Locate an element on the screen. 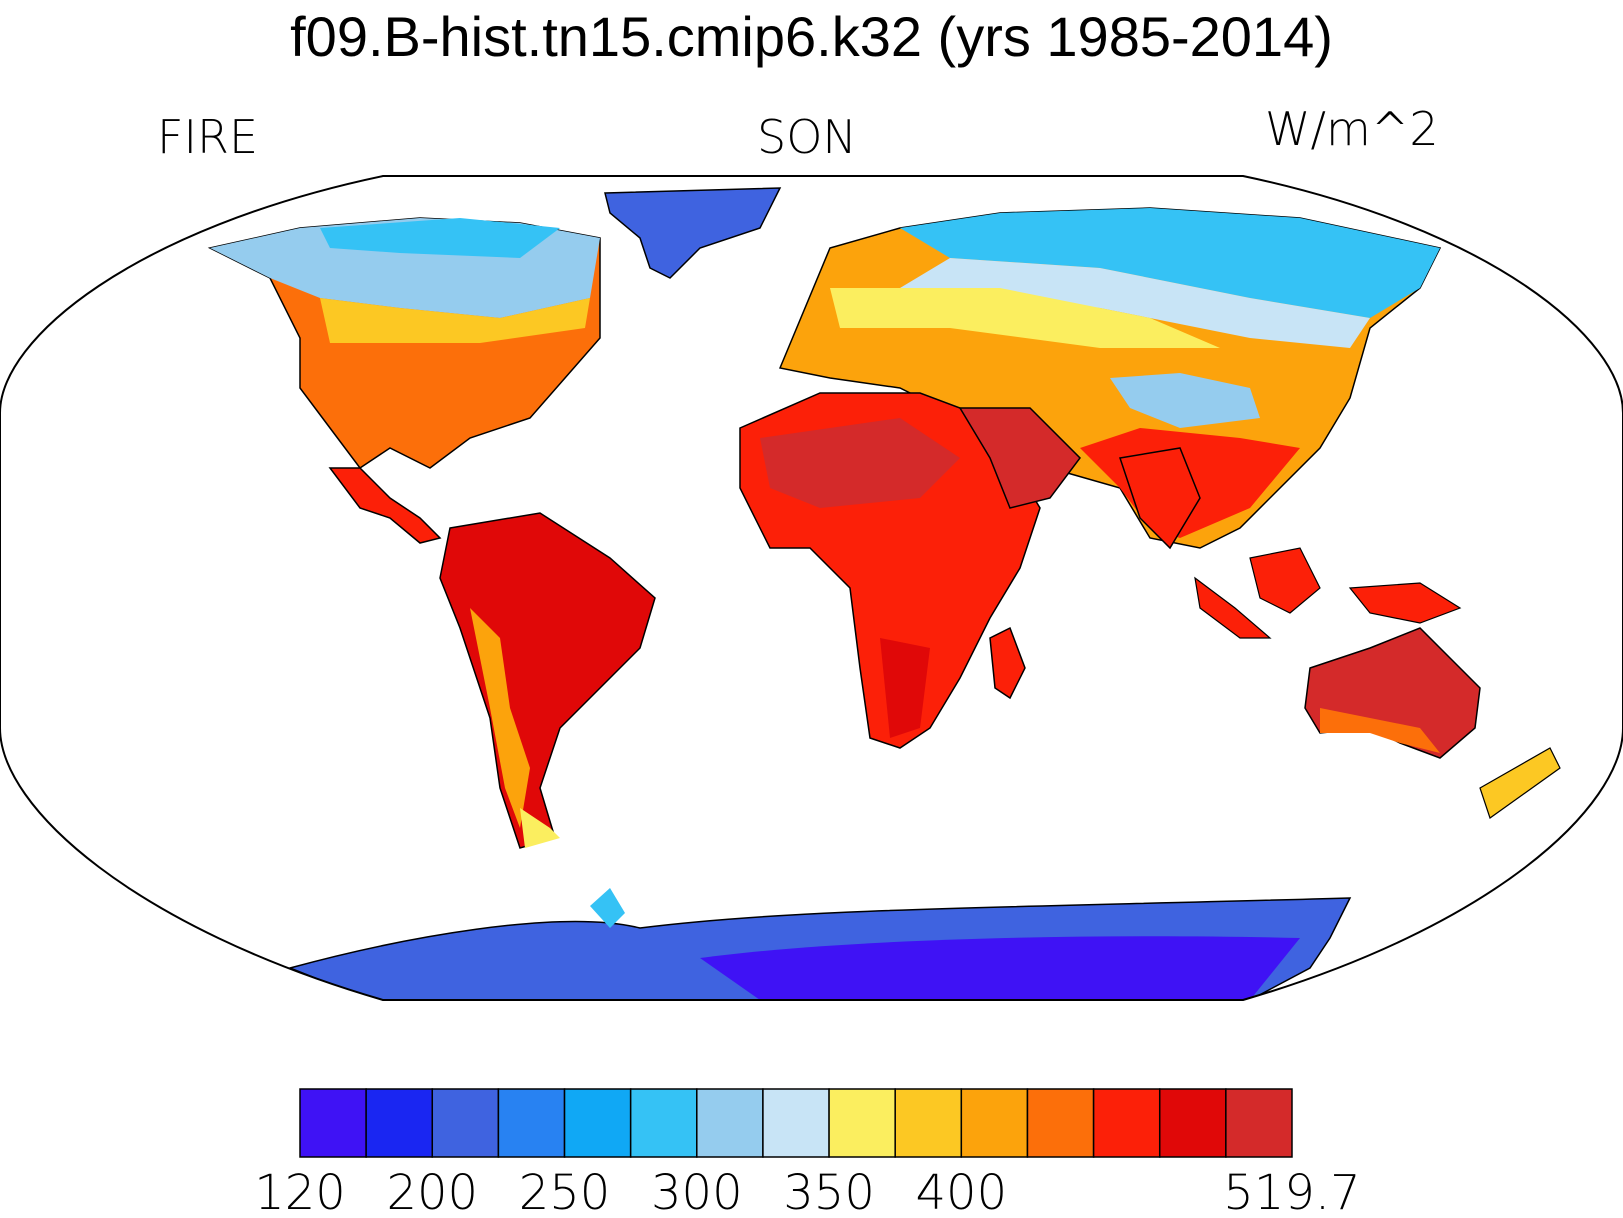  eurasia is located at coordinates (1110, 378).